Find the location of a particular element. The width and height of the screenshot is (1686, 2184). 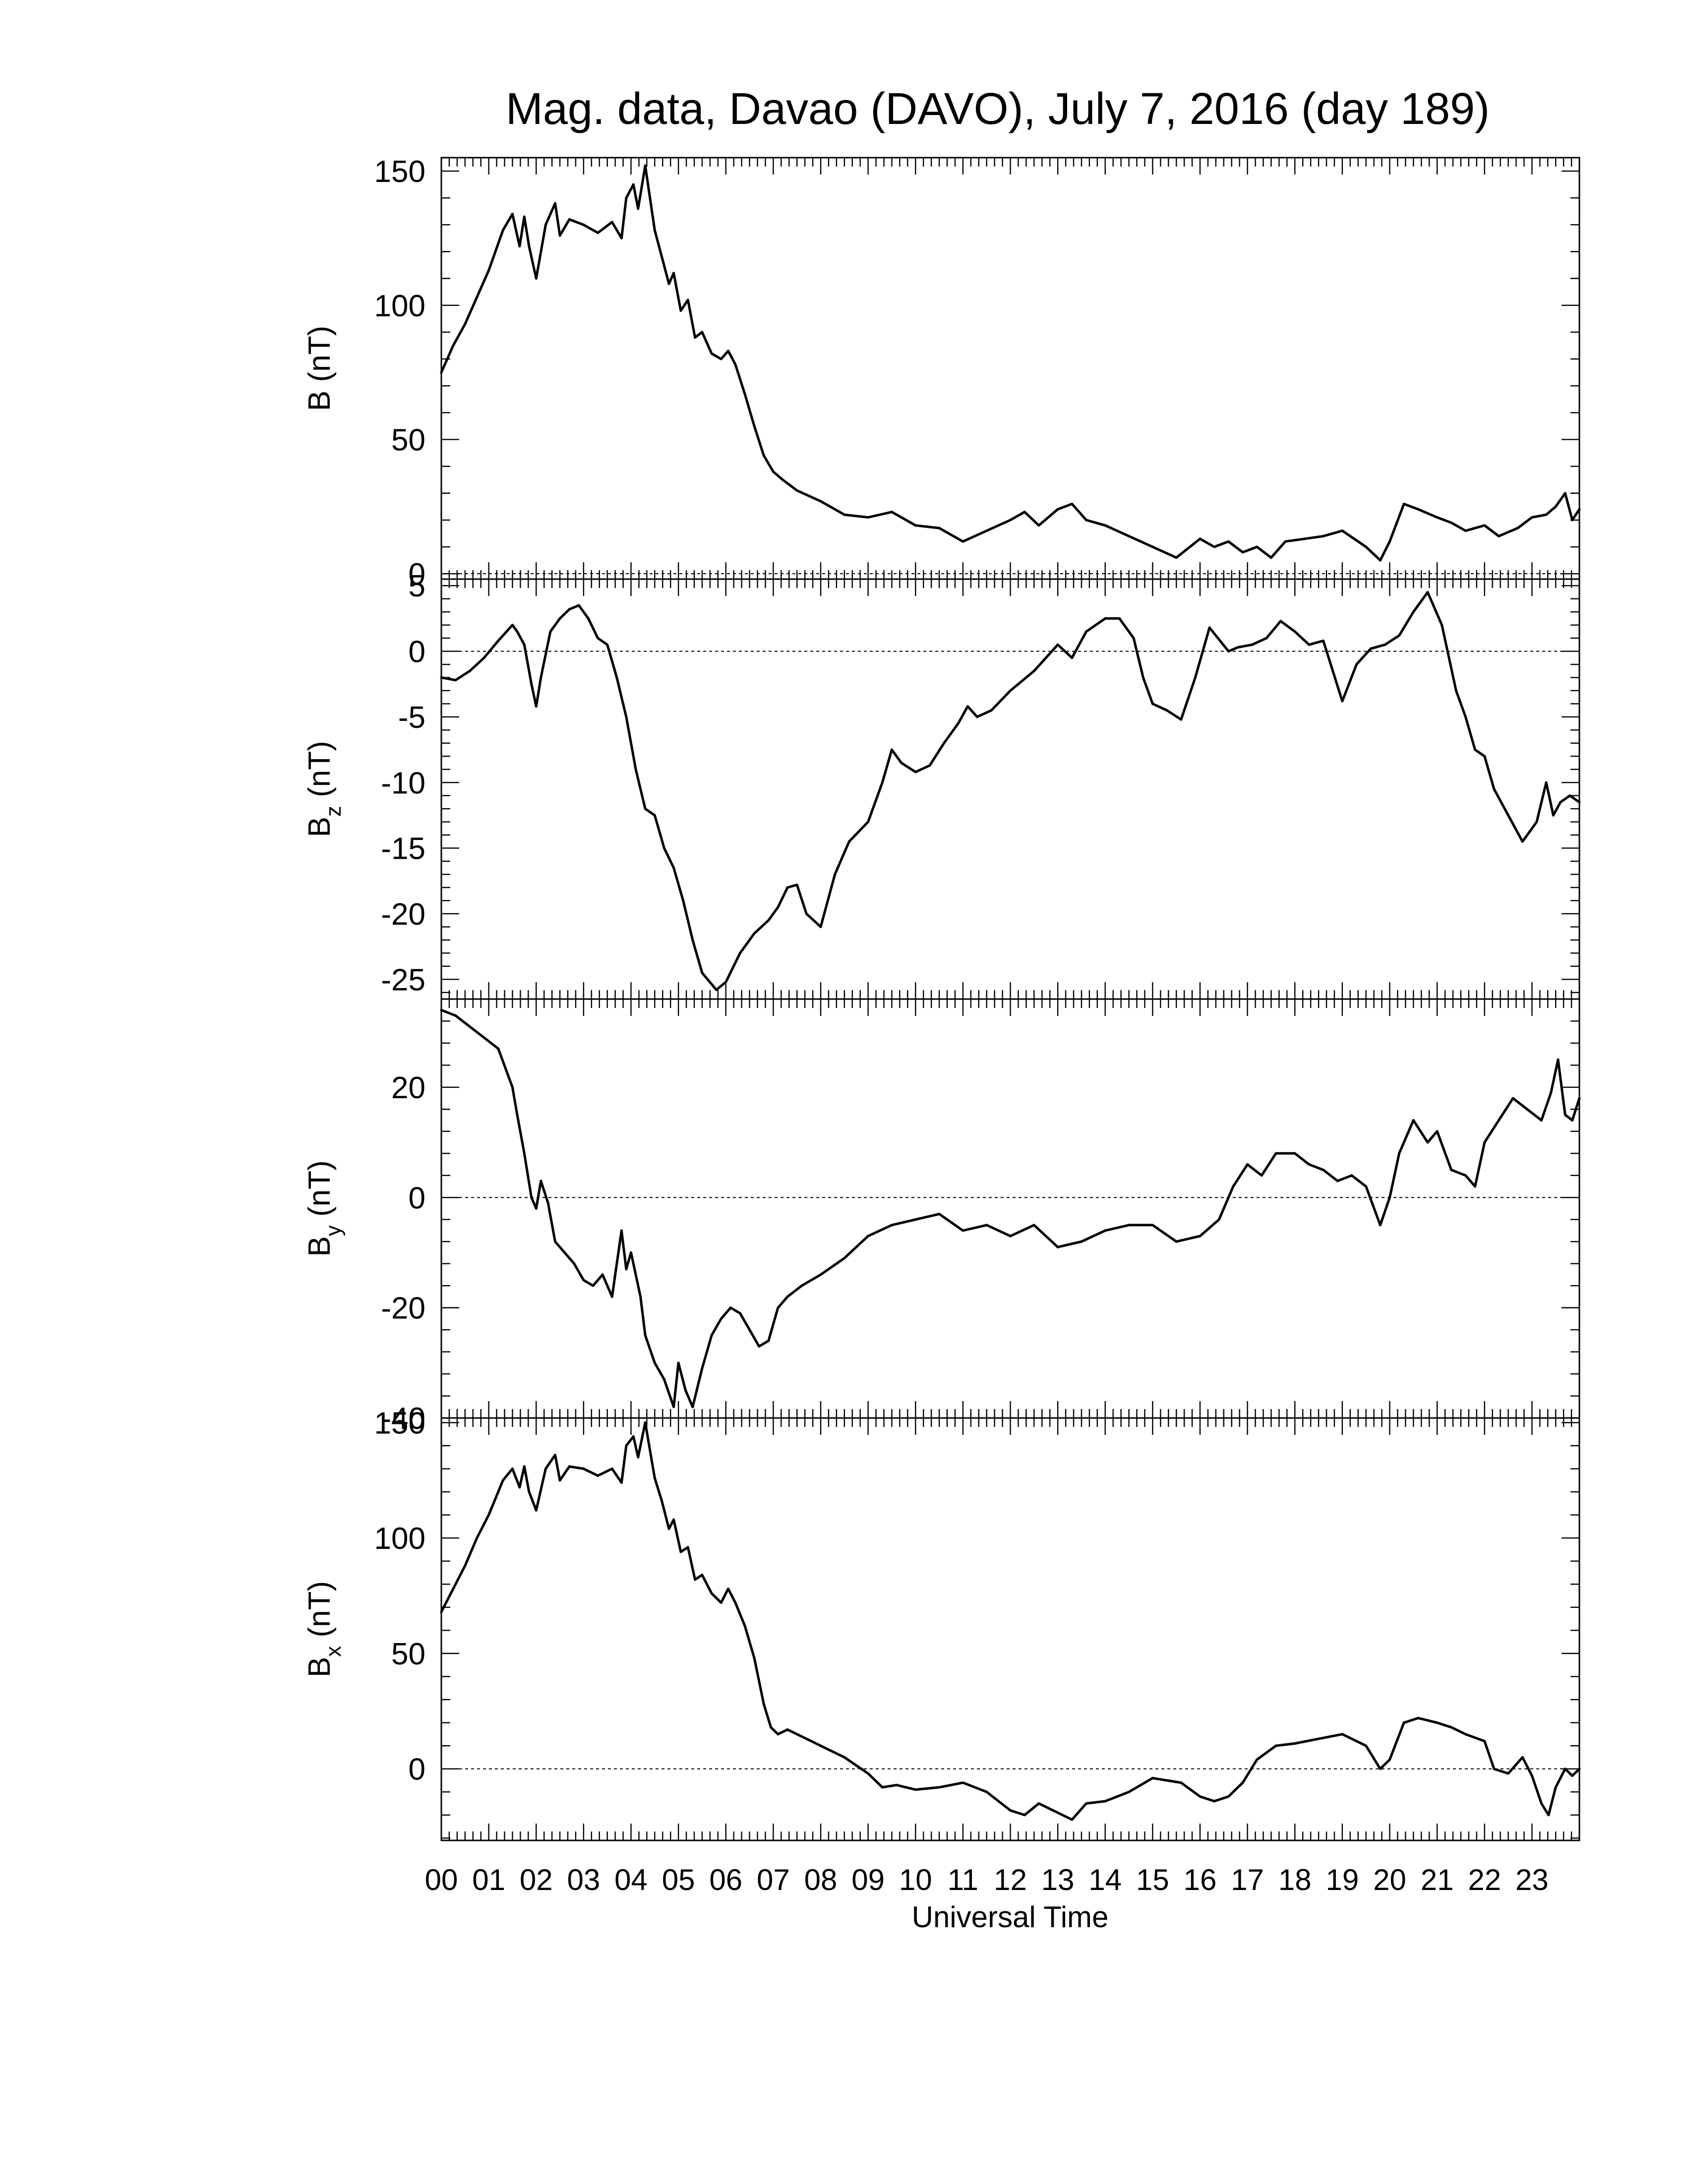

y-tick-label-Bz: 5 is located at coordinates (417, 586).